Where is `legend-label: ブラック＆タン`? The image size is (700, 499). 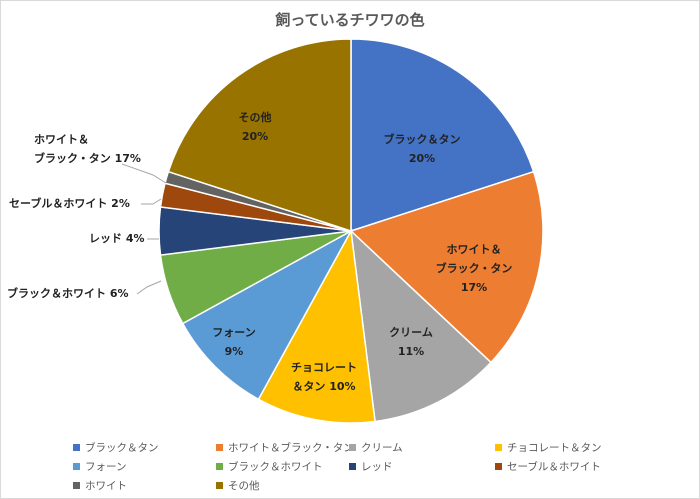
legend-label: ブラック＆タン is located at coordinates (122, 448).